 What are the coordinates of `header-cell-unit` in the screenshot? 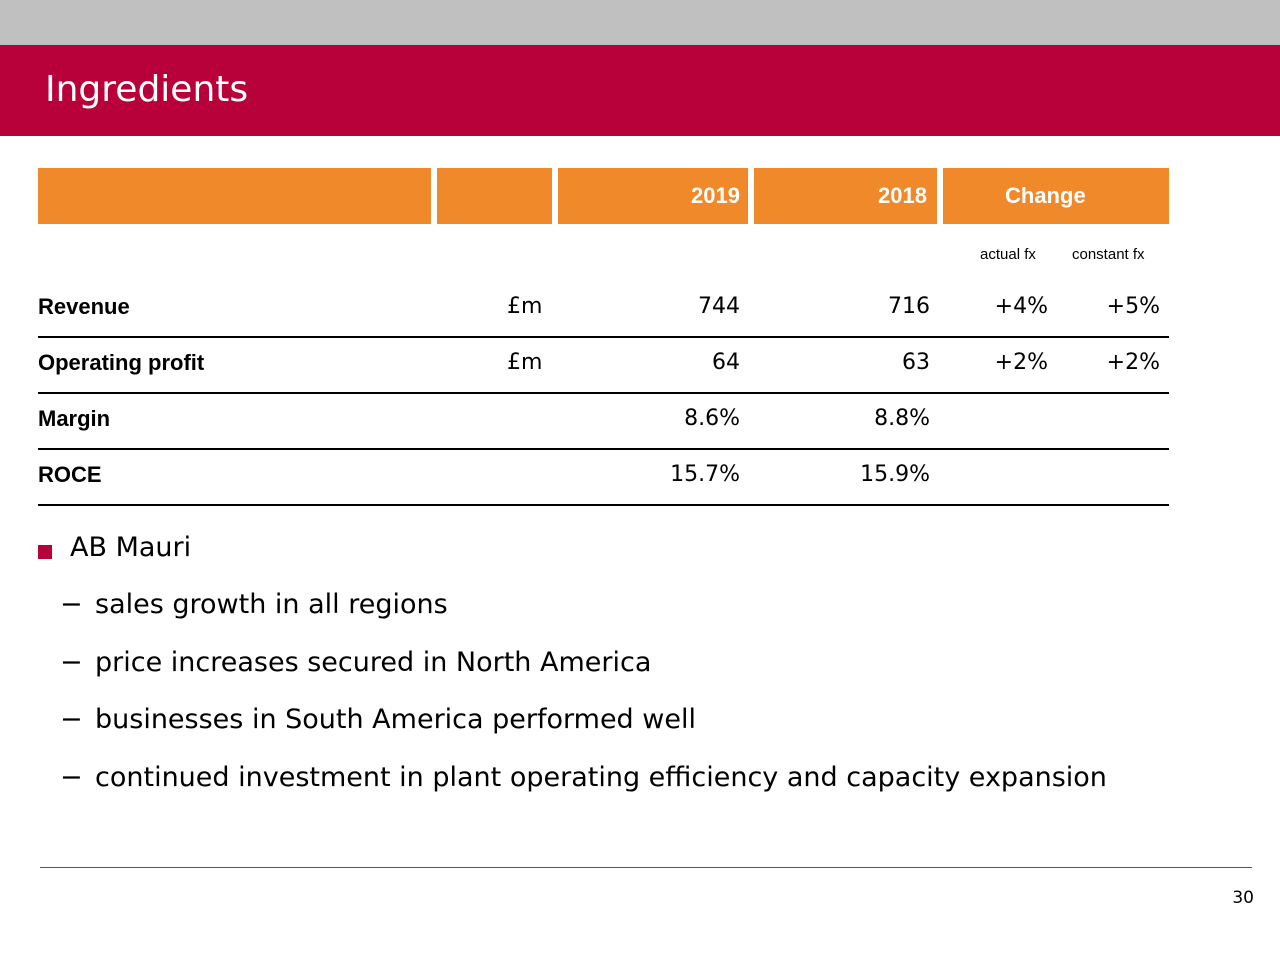 It's located at (494, 196).